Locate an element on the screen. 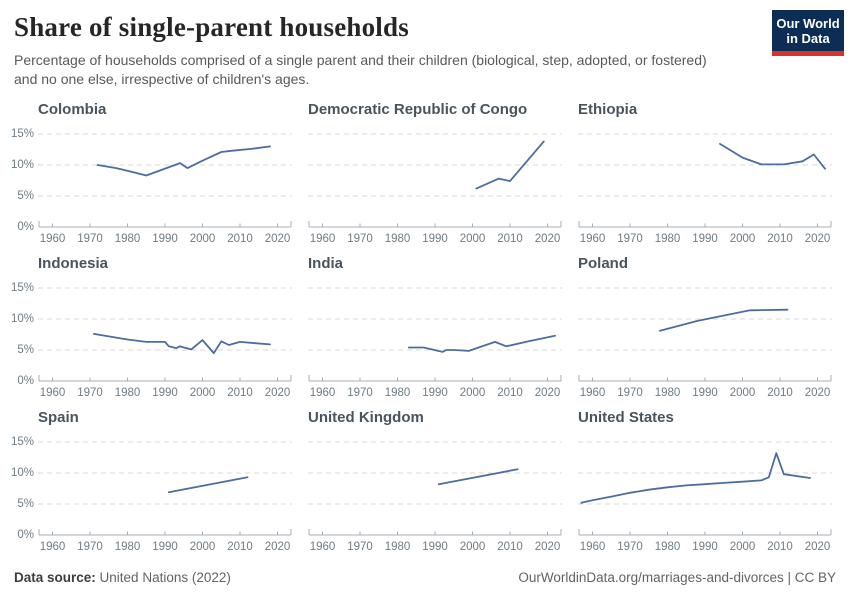  chart-panel-title: Spain is located at coordinates (58, 417).